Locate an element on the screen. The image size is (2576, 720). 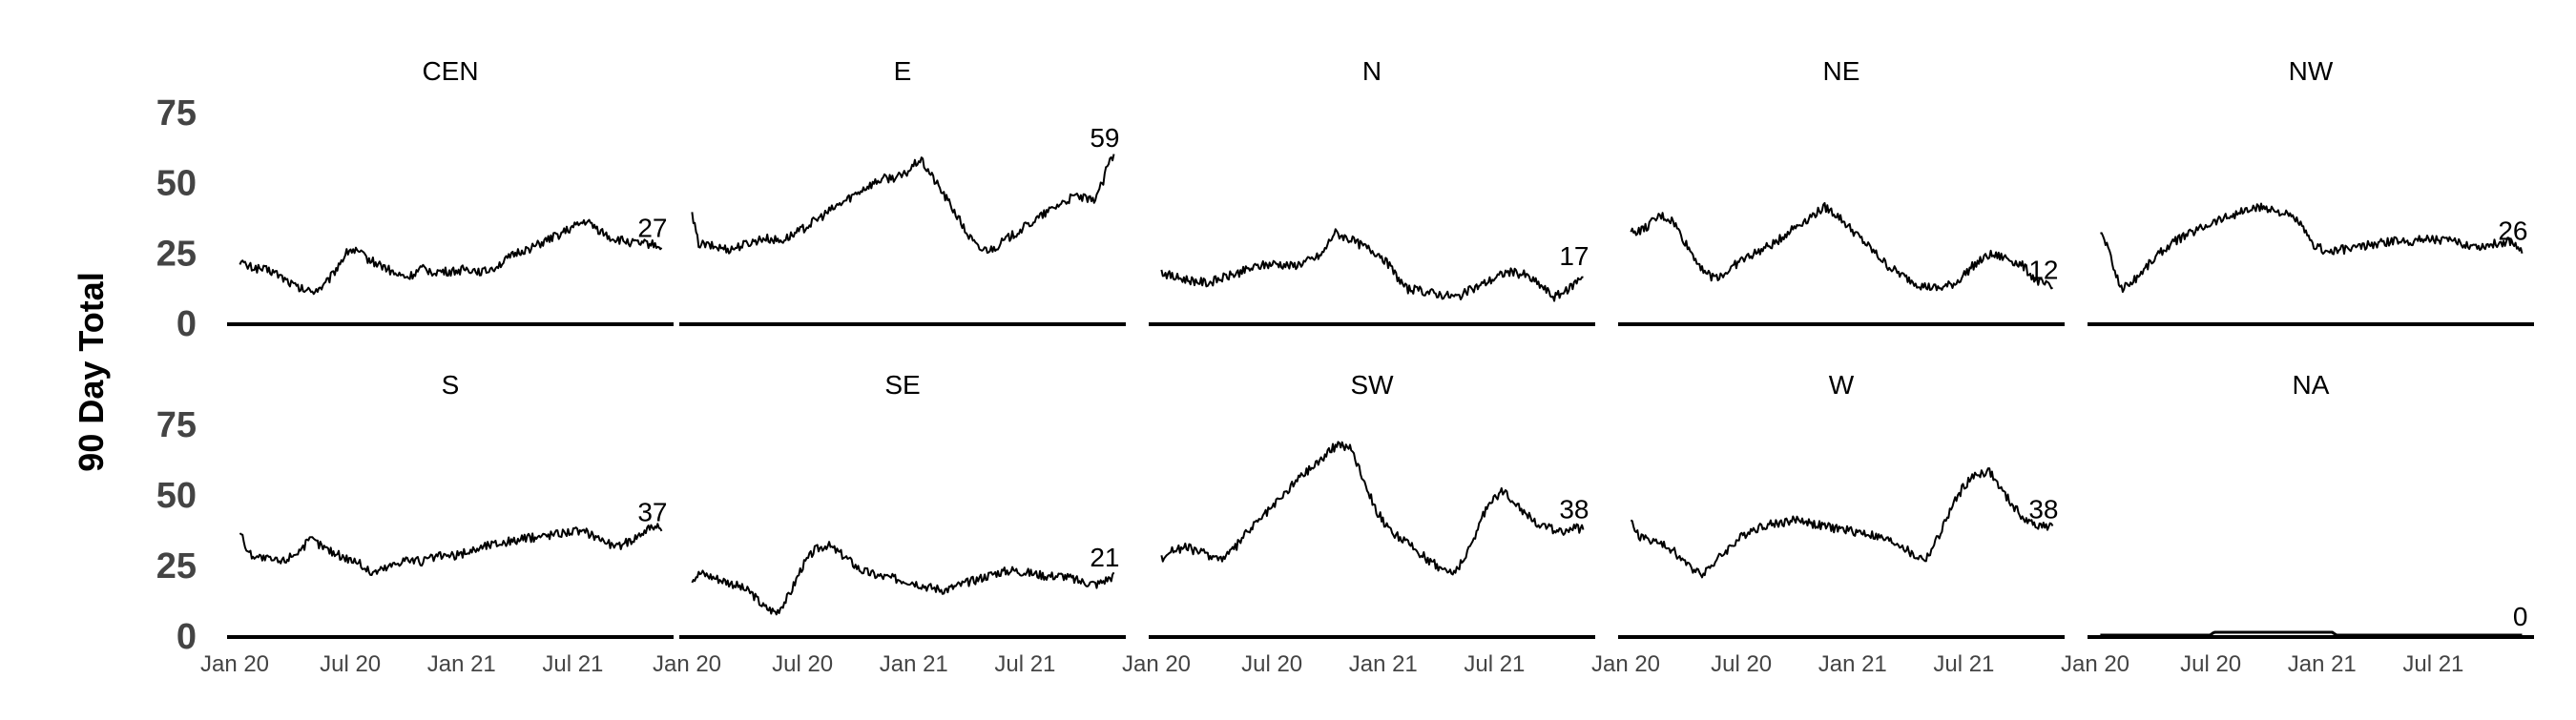
series-line-w is located at coordinates (1842, 523).